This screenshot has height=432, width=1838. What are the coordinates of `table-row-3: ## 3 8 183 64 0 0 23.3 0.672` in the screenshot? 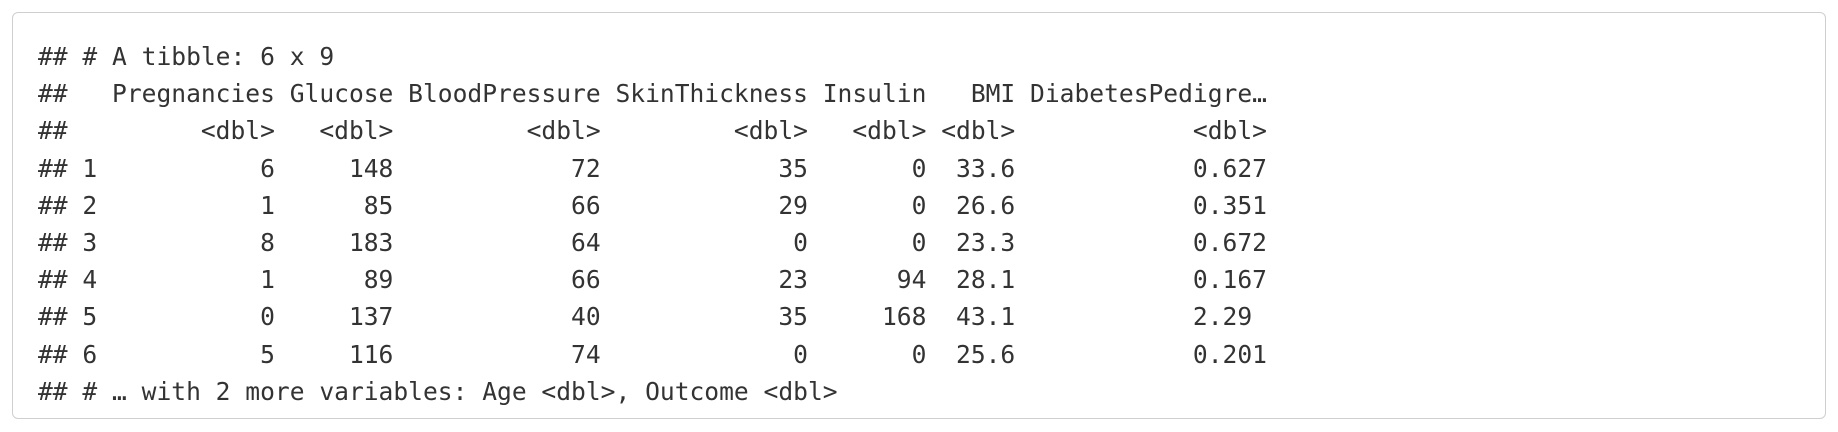 It's located at (652, 242).